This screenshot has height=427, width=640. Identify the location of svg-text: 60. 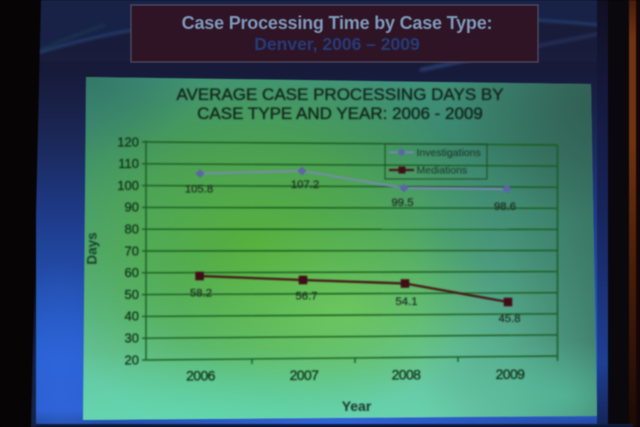
(132, 272).